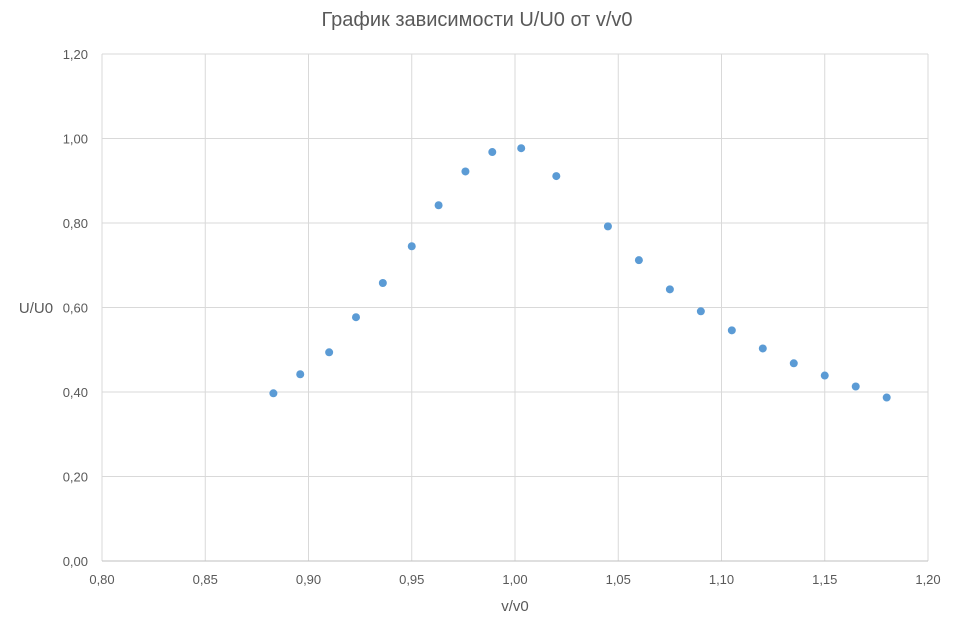  What do you see at coordinates (824, 579) in the screenshot?
I see `x-tick-label: 1,15` at bounding box center [824, 579].